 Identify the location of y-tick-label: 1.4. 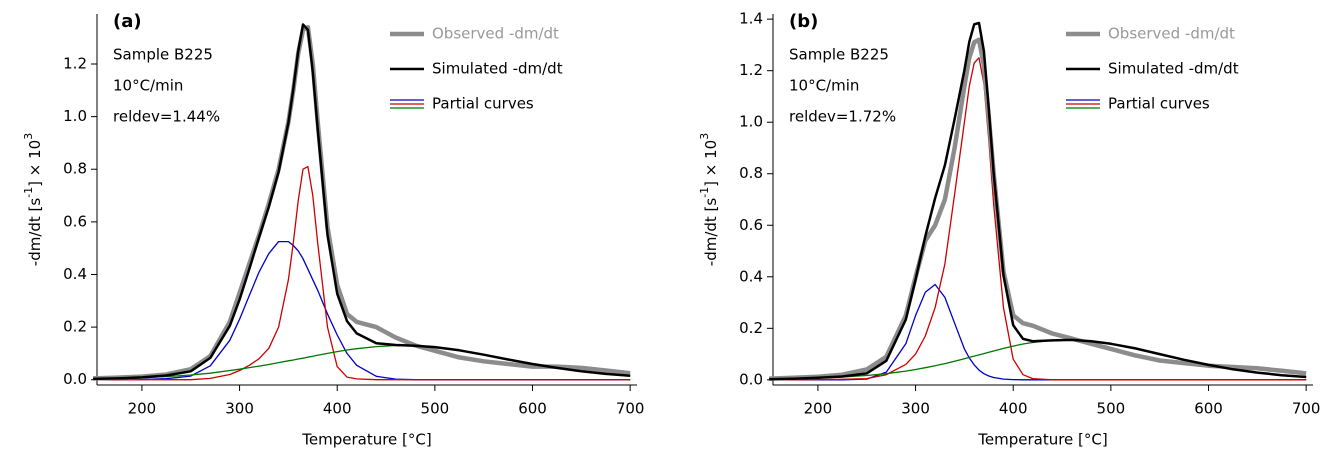
(751, 19).